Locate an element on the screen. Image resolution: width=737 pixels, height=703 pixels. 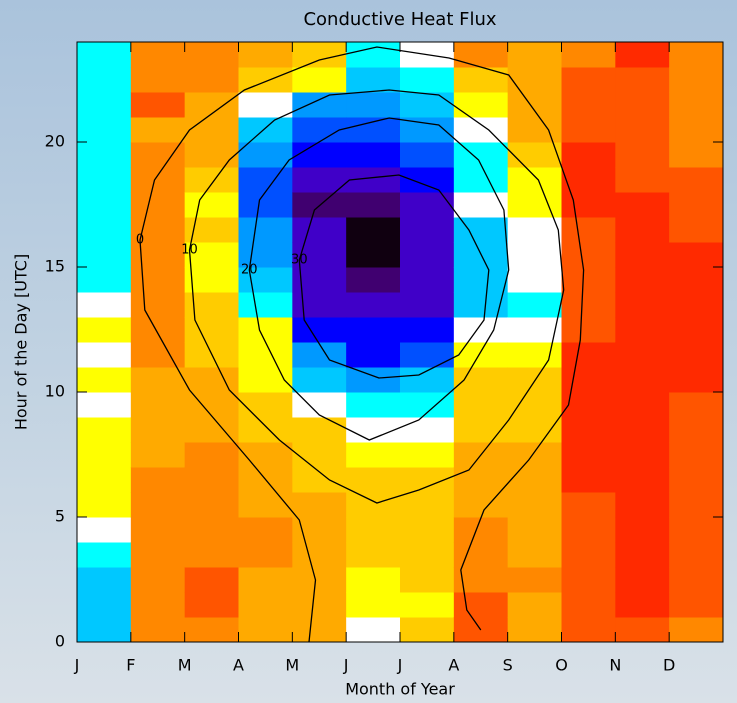
x-tick-label: A is located at coordinates (238, 665).